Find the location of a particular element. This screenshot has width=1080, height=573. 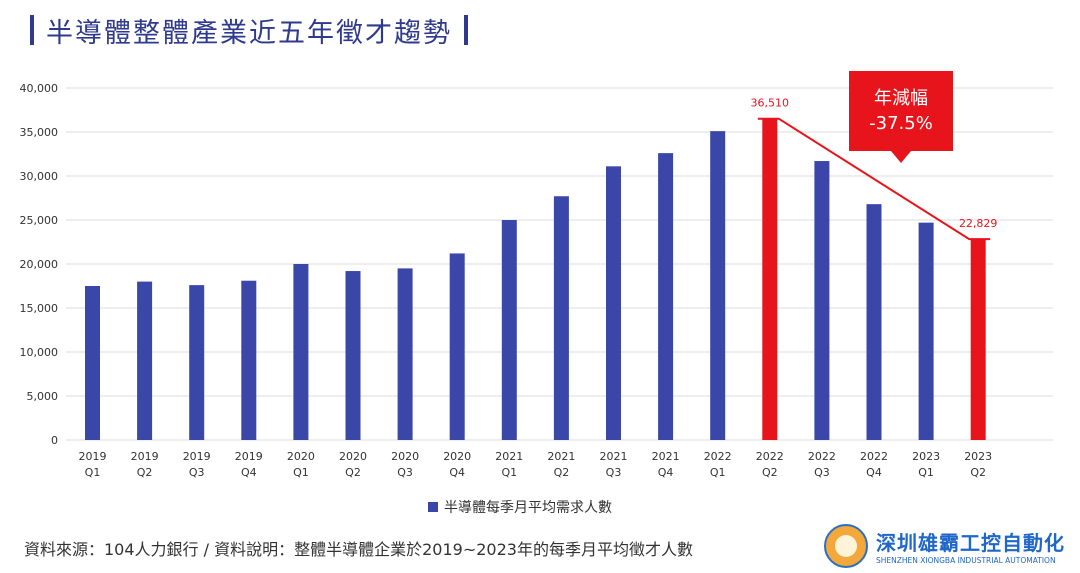

y-tick-label: 30,000 is located at coordinates (39, 176).